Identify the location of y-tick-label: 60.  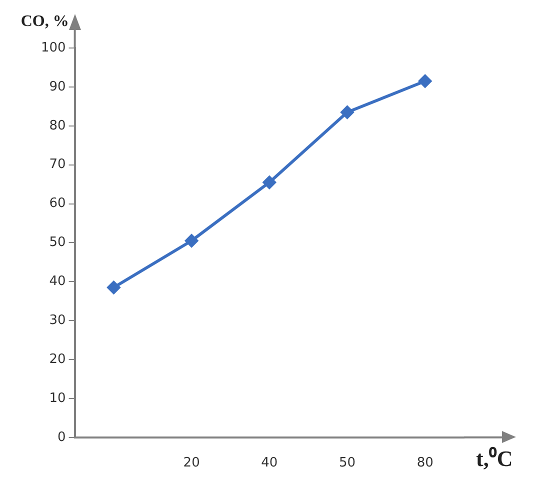
(57, 204).